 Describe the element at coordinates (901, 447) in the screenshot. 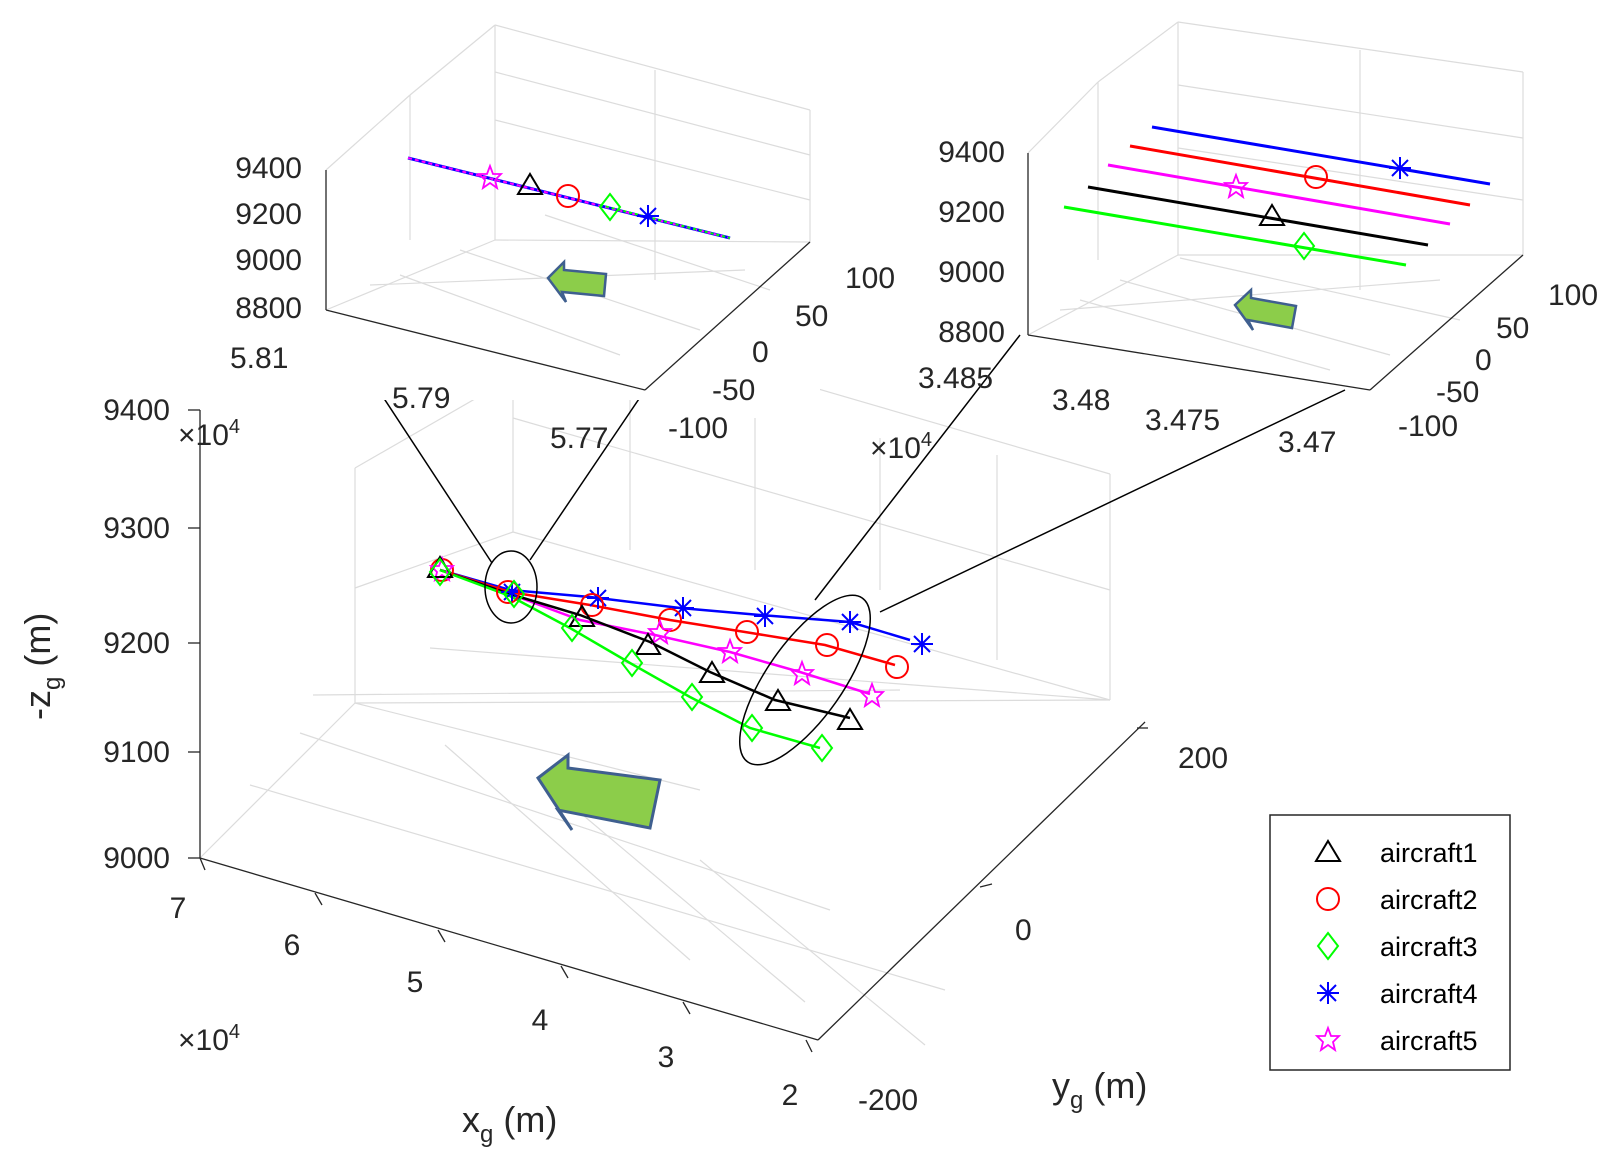

I see `main-y-exponent: ×10⁴` at that location.